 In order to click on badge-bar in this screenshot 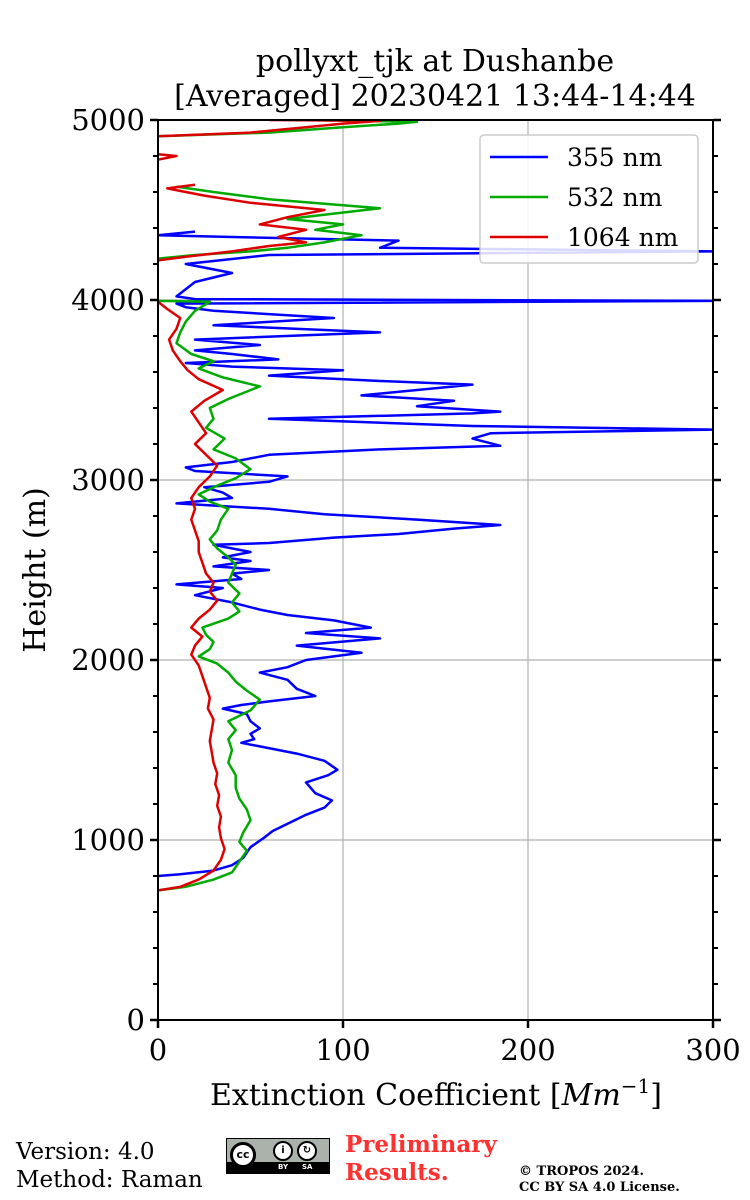, I will do `click(278, 1167)`.